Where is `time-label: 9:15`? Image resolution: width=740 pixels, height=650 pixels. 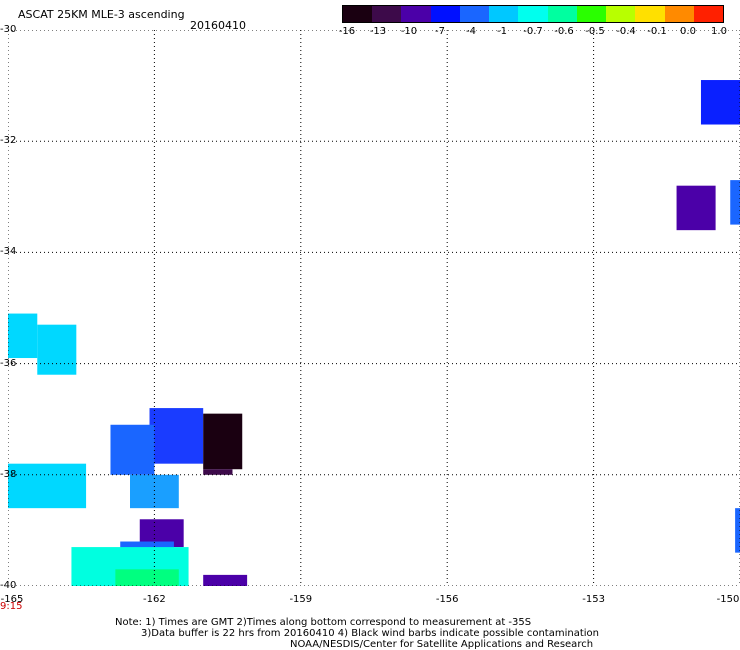
time-label: 9:15 is located at coordinates (11, 606).